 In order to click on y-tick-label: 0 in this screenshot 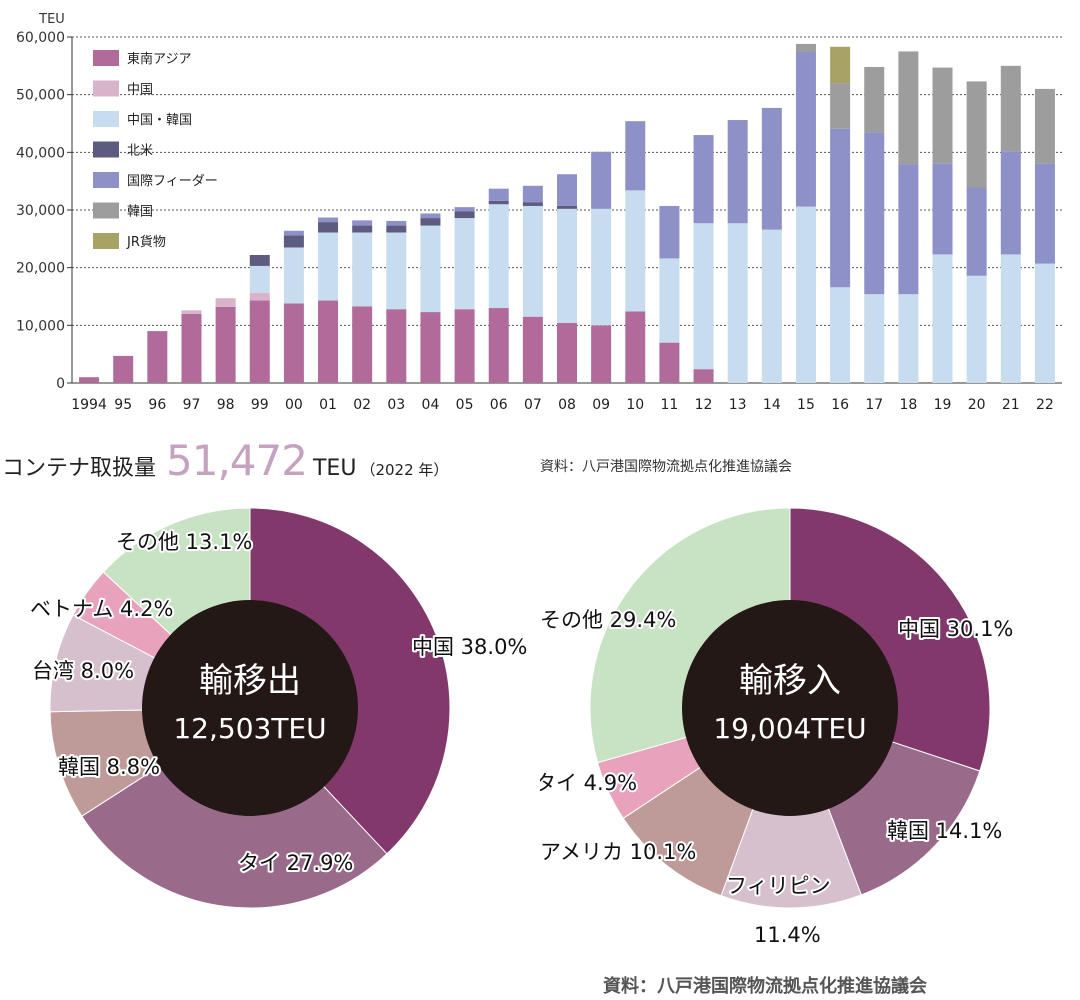, I will do `click(60, 384)`.